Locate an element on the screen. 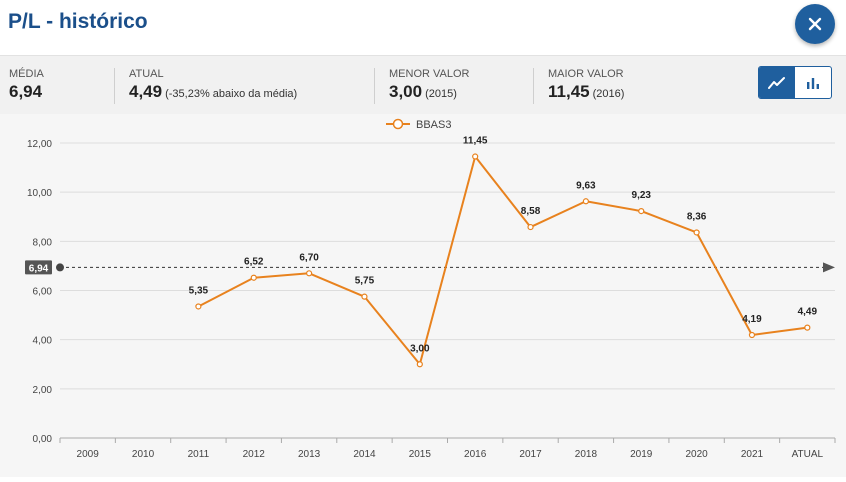 The width and height of the screenshot is (846, 482). stat-menor-note: (2015) is located at coordinates (441, 94).